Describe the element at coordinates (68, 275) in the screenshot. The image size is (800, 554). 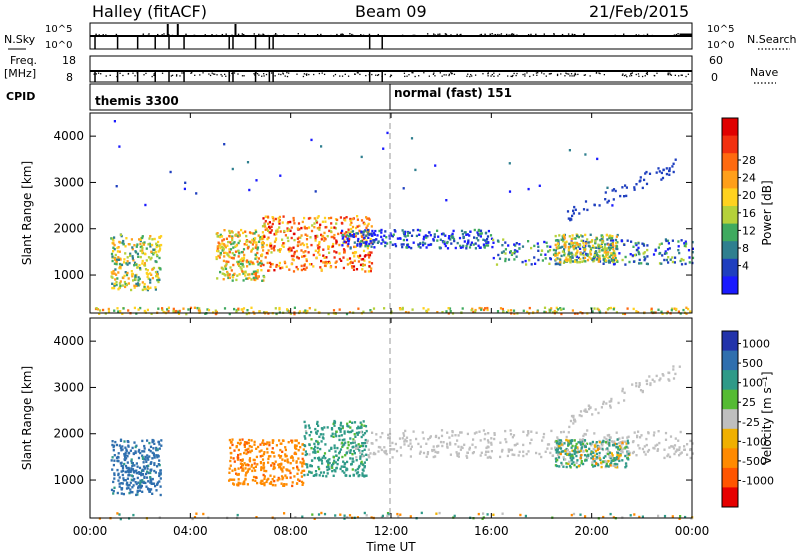
I see `y-tick-label: 1000` at that location.